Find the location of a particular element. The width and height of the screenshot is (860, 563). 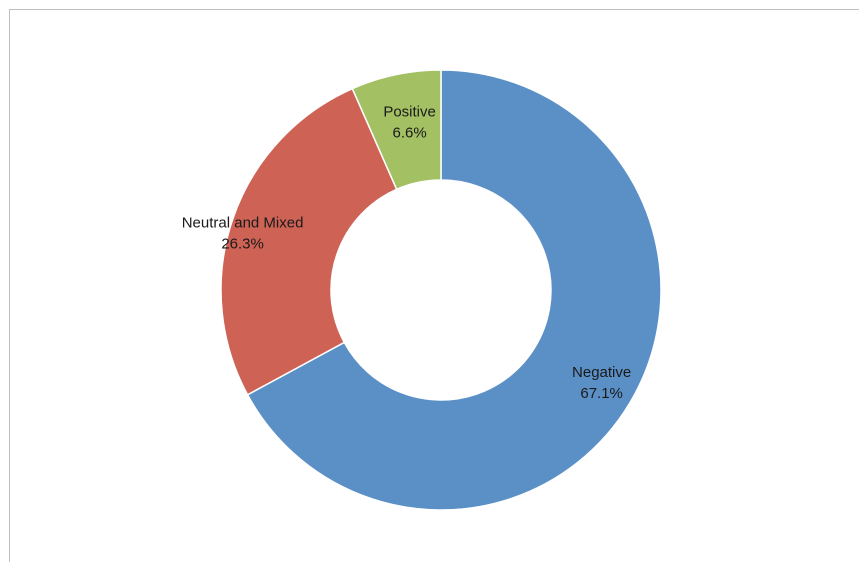

slice-neutral-and-mixed is located at coordinates (309, 241).